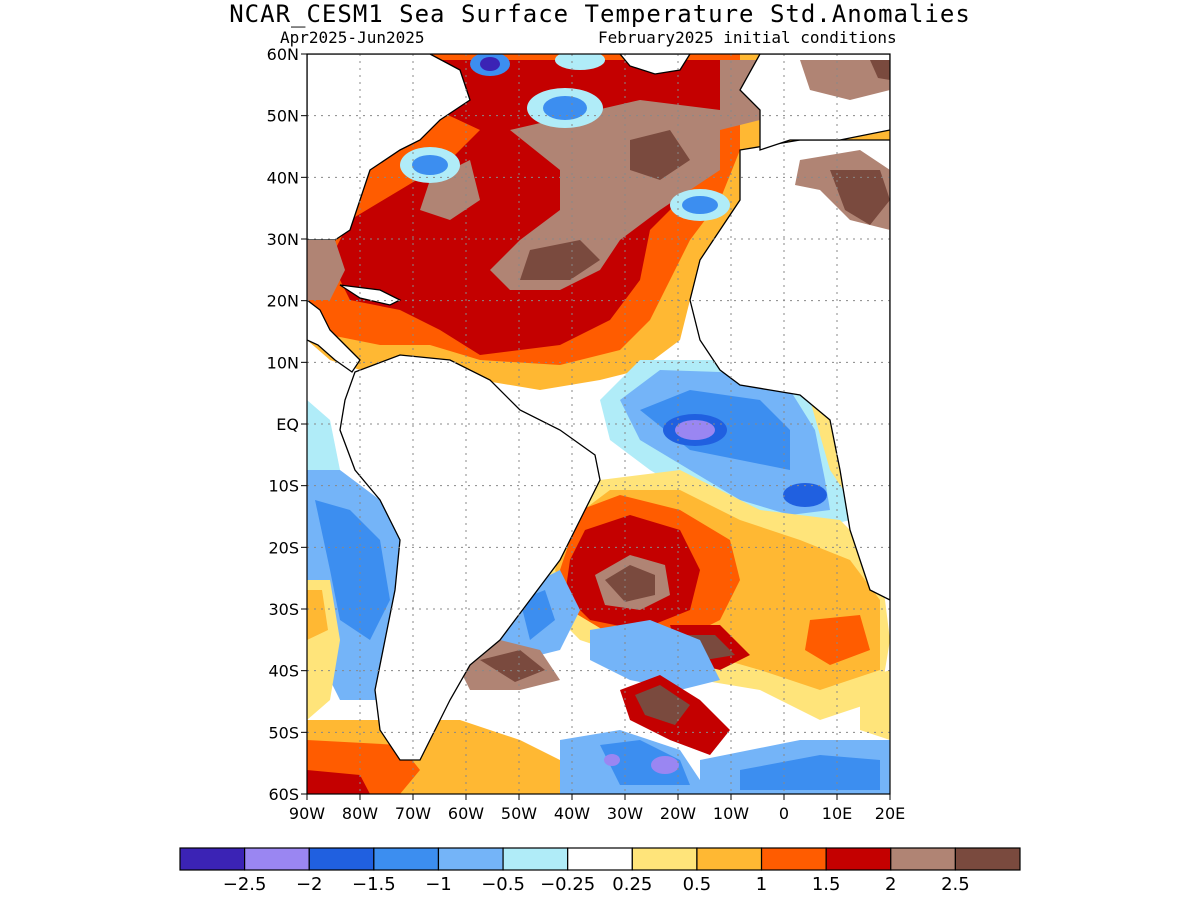 This screenshot has width=1200, height=900. What do you see at coordinates (287, 424) in the screenshot?
I see `lat-label: EQ` at bounding box center [287, 424].